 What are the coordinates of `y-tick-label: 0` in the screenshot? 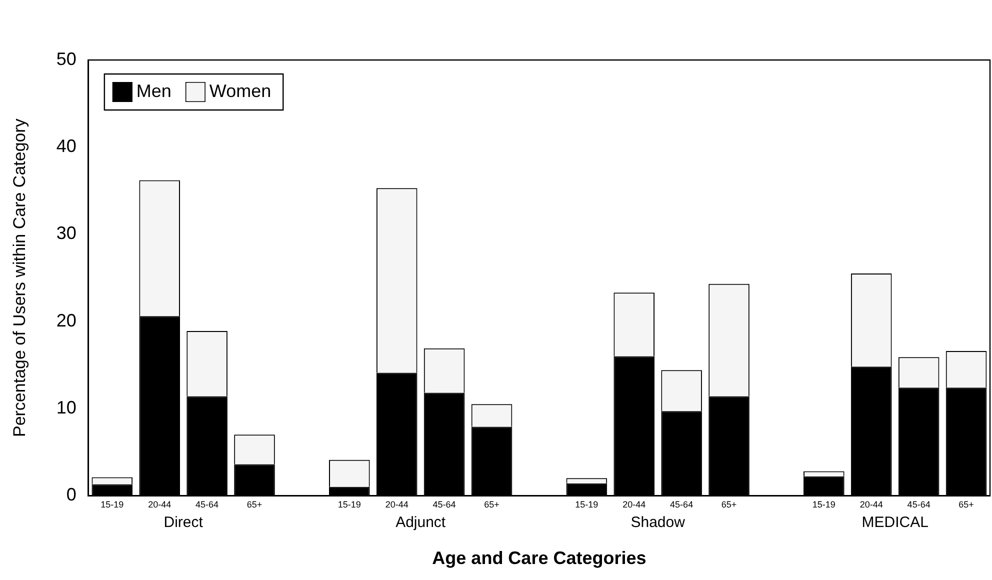 It's located at (71, 494).